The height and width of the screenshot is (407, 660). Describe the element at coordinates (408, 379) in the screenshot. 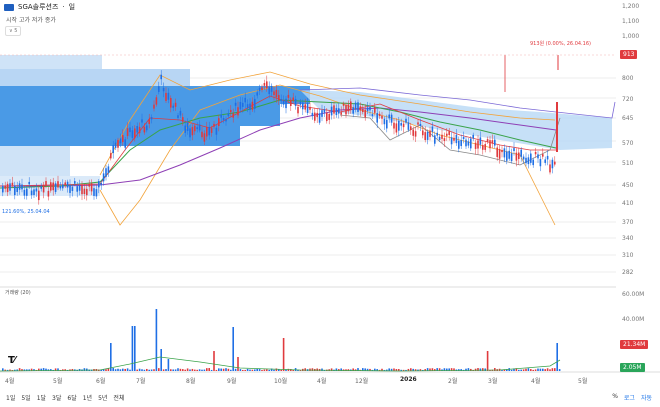

I see `time-tick: 2026` at that location.